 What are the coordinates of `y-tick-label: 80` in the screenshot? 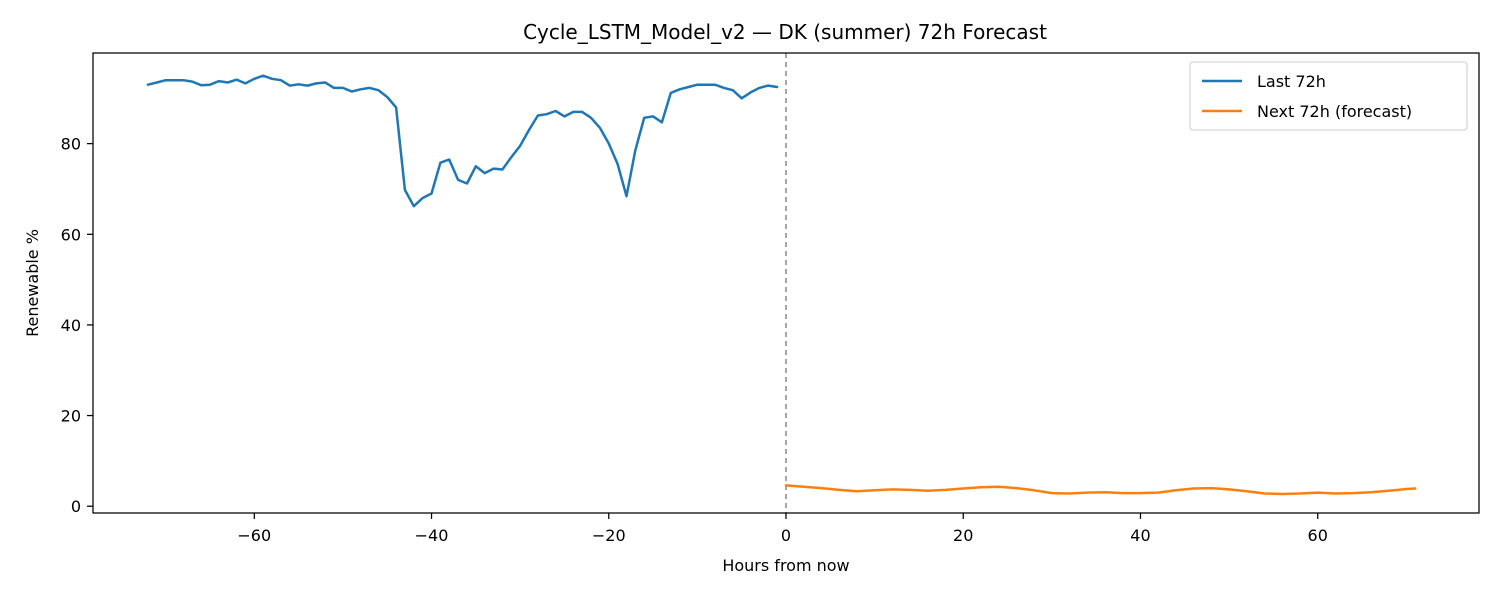 It's located at (71, 144).